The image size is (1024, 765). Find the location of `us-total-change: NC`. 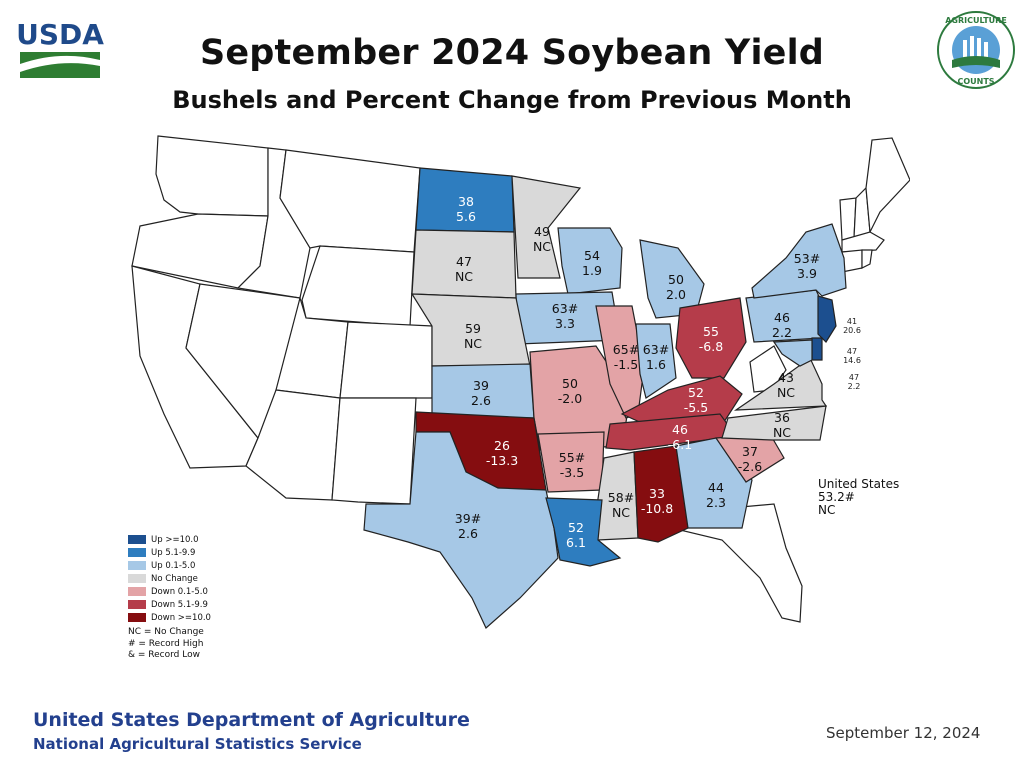

us-total-change: NC is located at coordinates (827, 510).